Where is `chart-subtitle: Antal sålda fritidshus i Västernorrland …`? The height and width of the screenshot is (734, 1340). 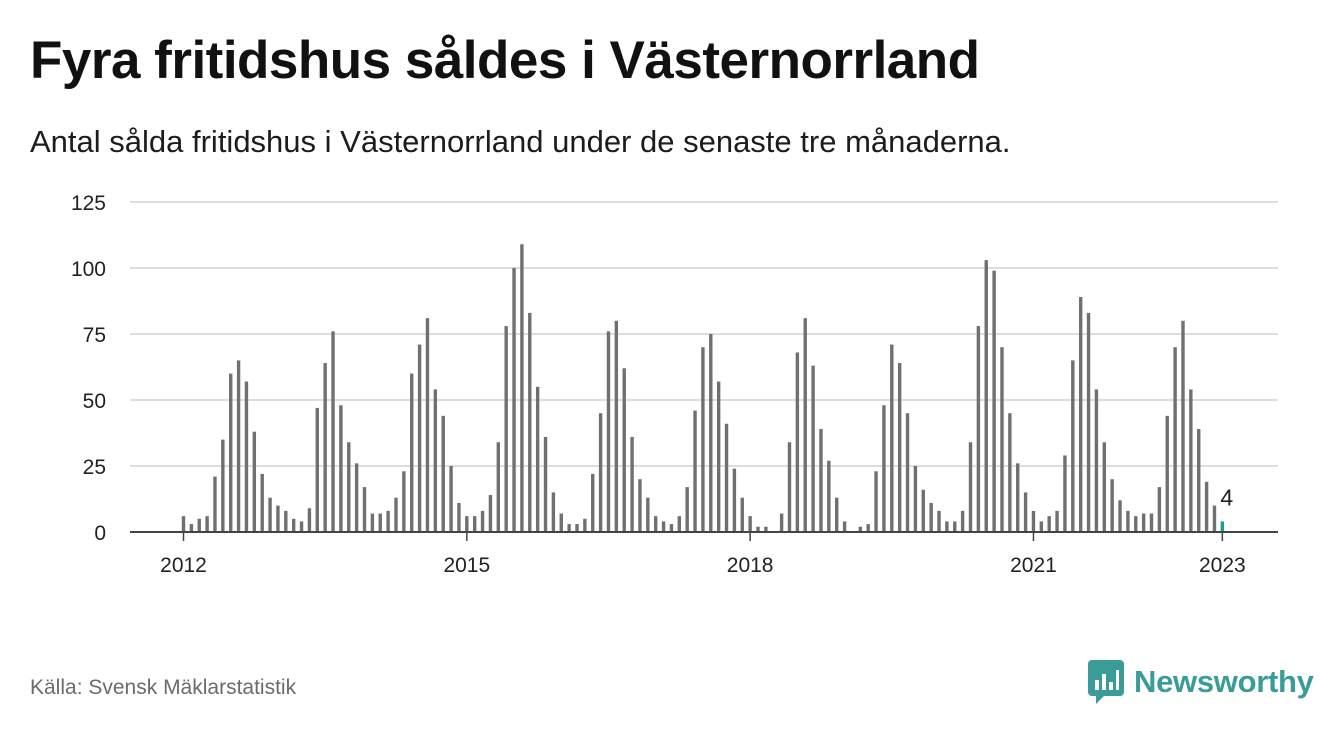
chart-subtitle: Antal sålda fritidshus i Västernorrland … is located at coordinates (520, 141).